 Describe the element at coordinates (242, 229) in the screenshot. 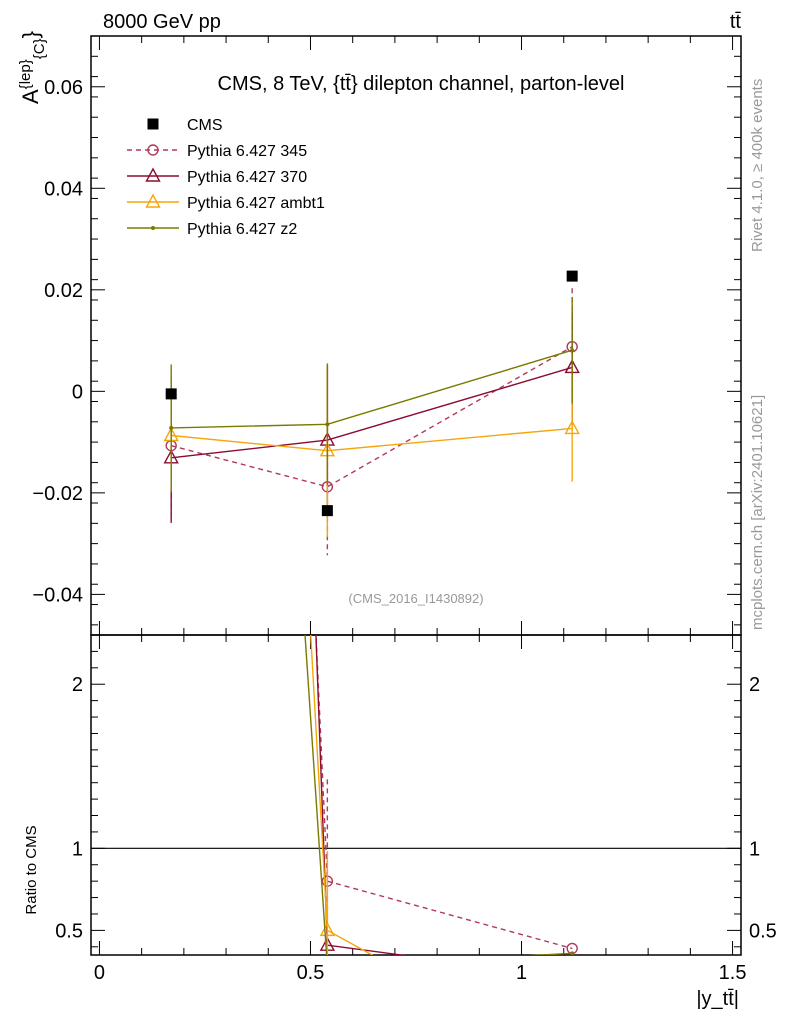

I see `legend-label: Pythia 6.427 z2` at that location.